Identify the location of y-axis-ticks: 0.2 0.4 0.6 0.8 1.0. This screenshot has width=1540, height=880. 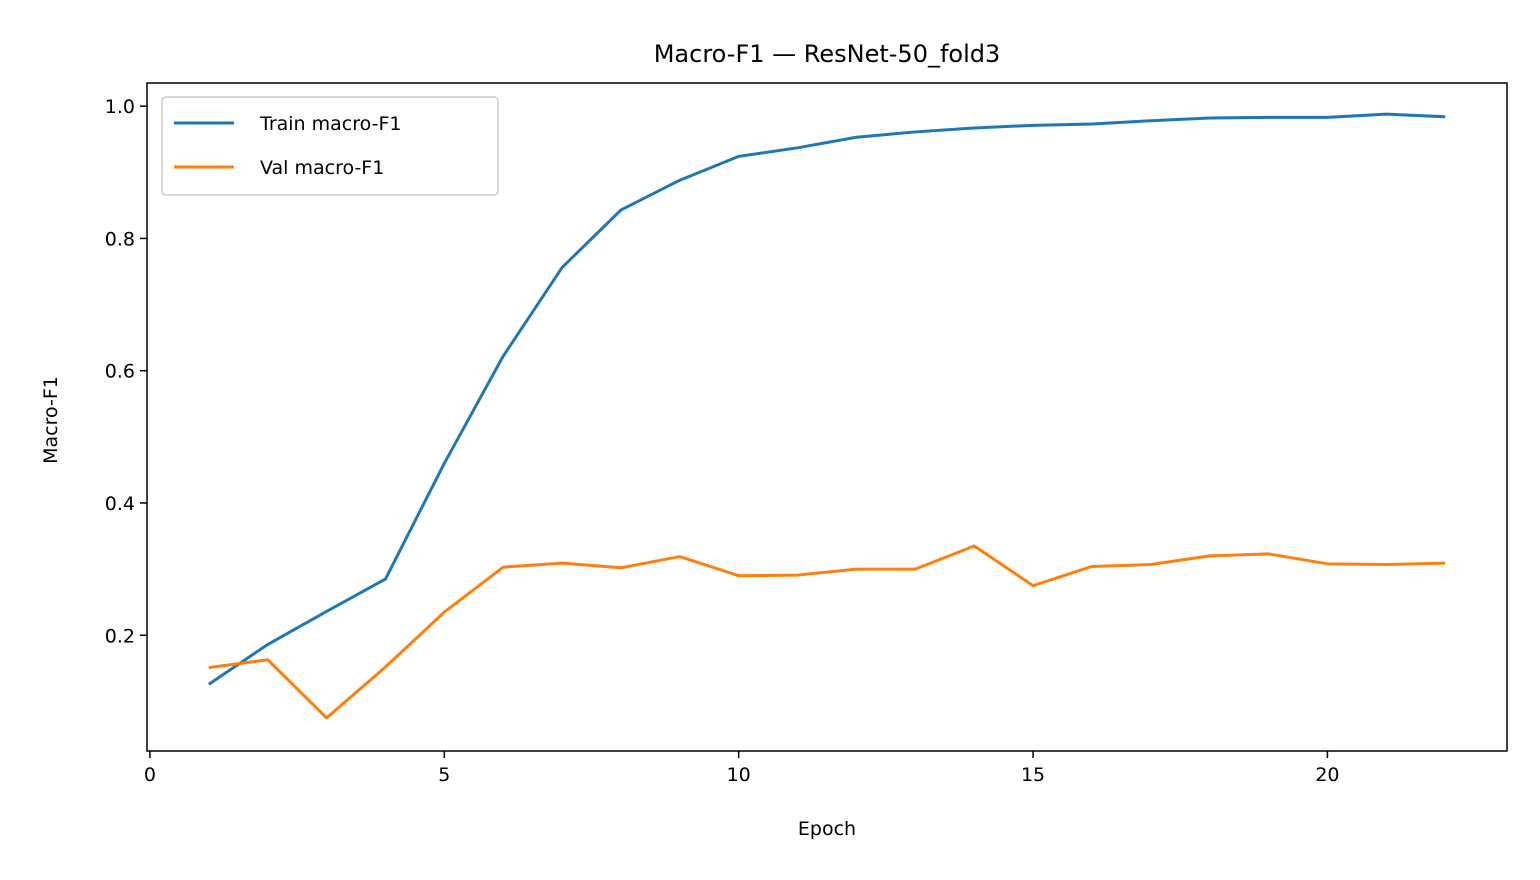
(126, 371).